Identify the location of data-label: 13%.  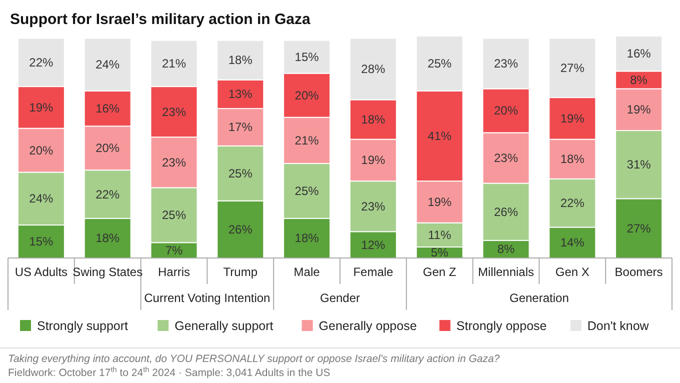
(240, 94).